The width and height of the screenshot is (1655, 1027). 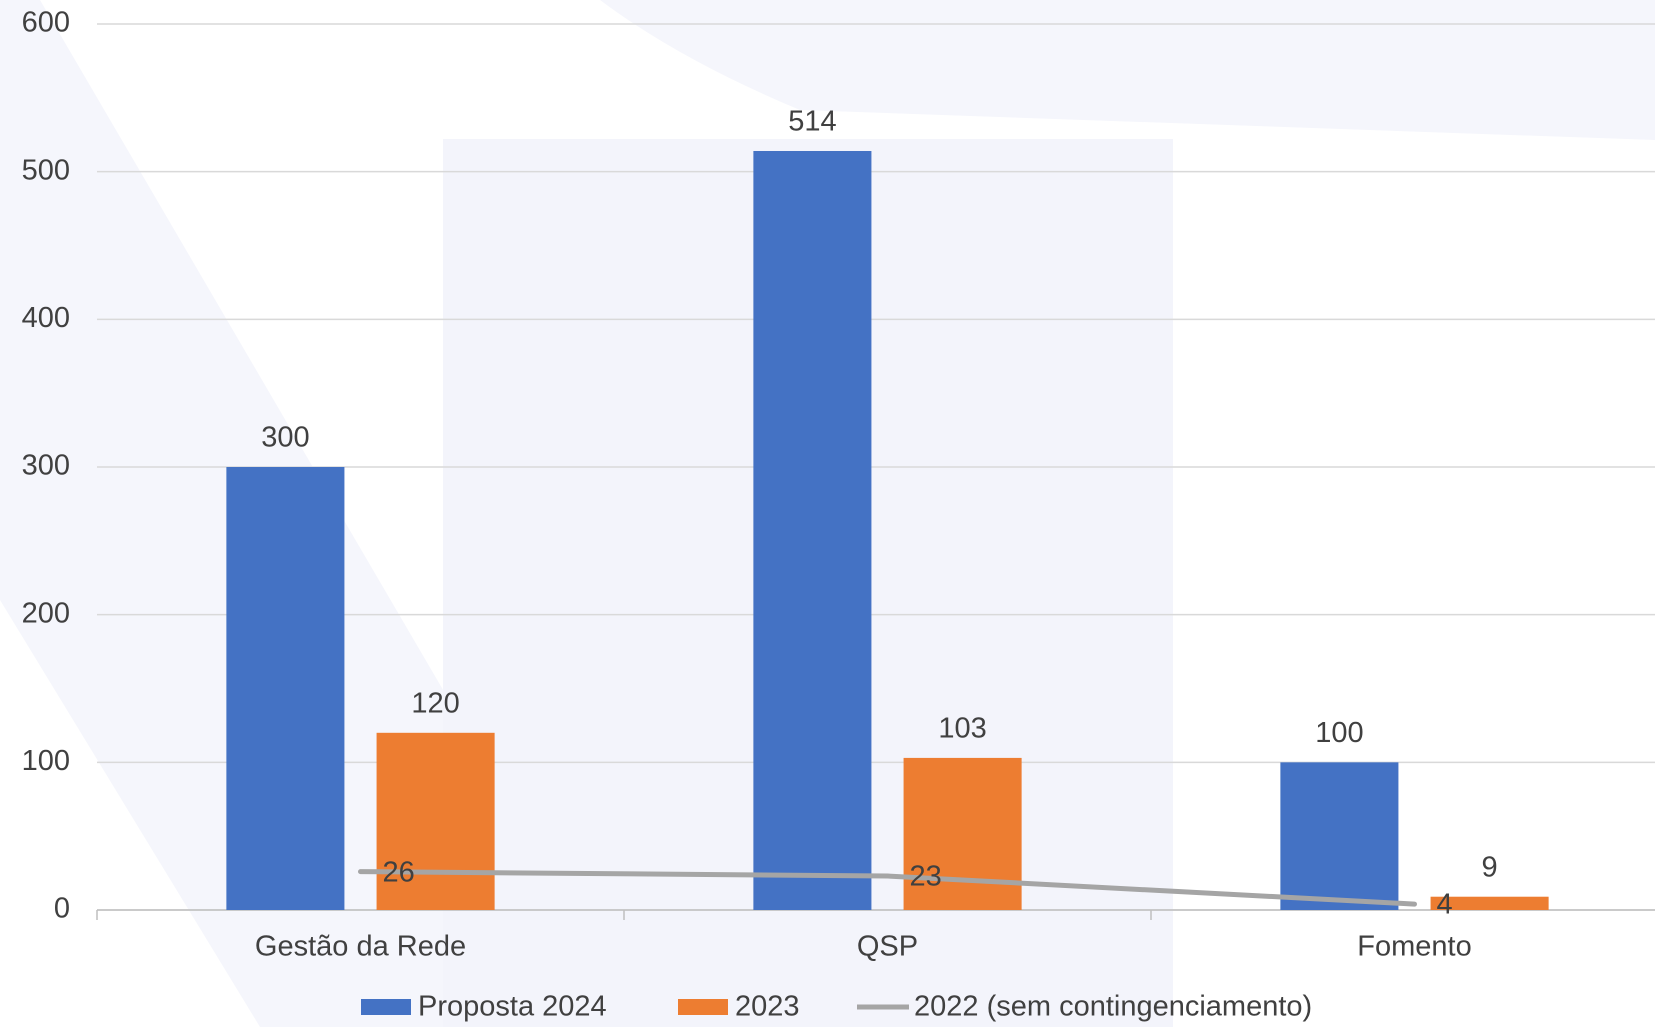 What do you see at coordinates (46, 170) in the screenshot?
I see `y-tick-label: 500` at bounding box center [46, 170].